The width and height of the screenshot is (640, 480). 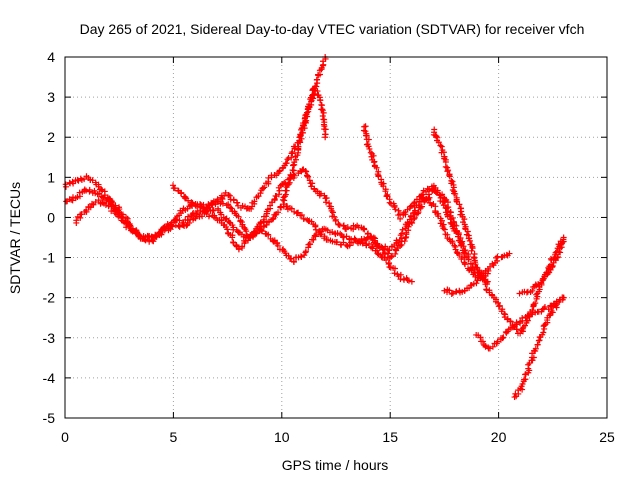 What do you see at coordinates (282, 437) in the screenshot?
I see `x-tick-label: 10` at bounding box center [282, 437].